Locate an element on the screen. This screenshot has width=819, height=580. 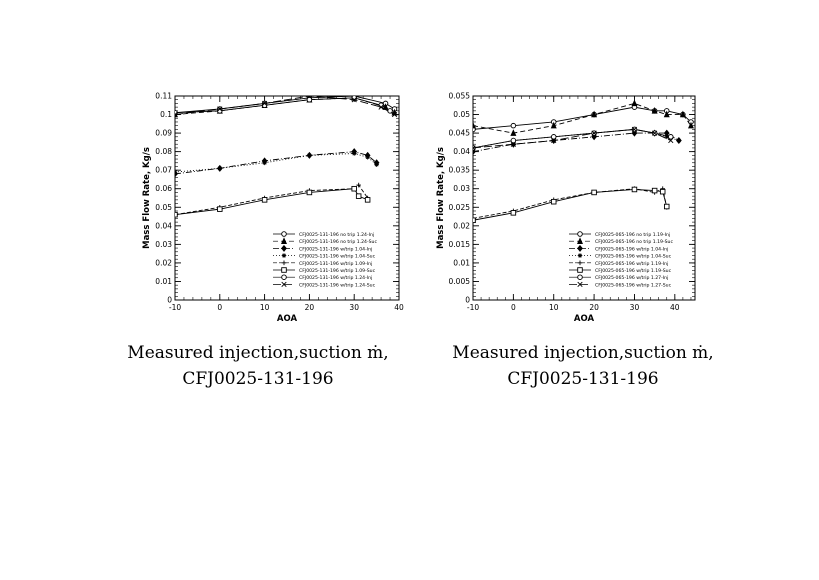
y-tick-label: 0.055 is located at coordinates (460, 96).